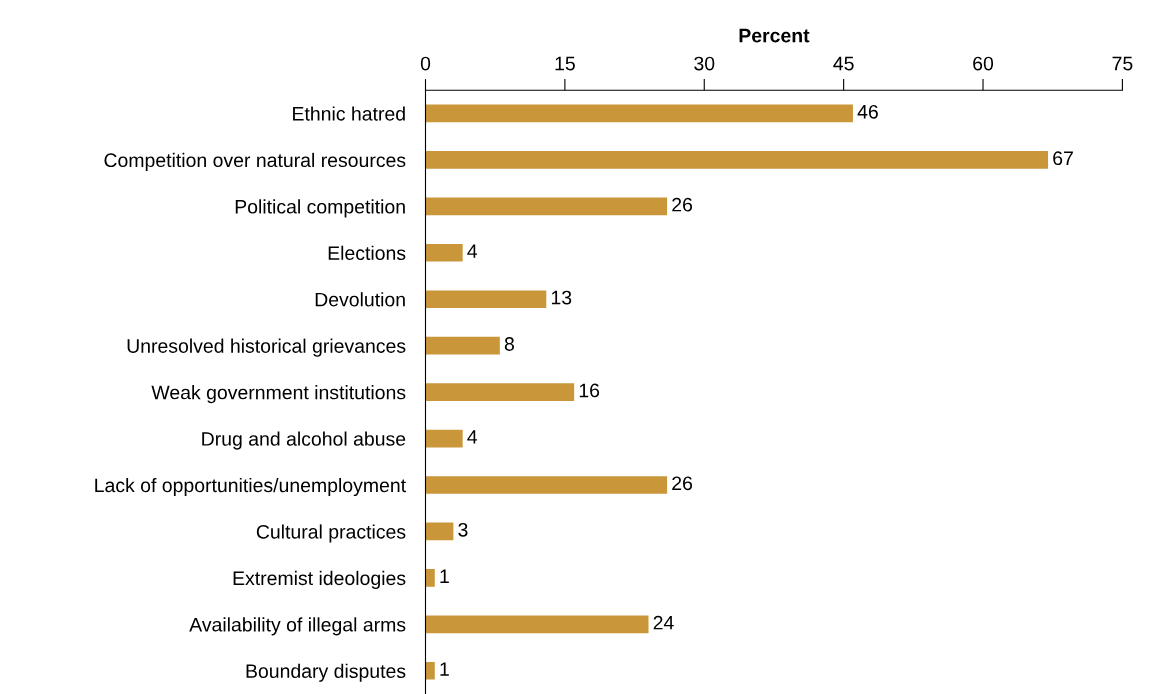 The height and width of the screenshot is (694, 1150). What do you see at coordinates (704, 63) in the screenshot?
I see `x-tick-label: 30` at bounding box center [704, 63].